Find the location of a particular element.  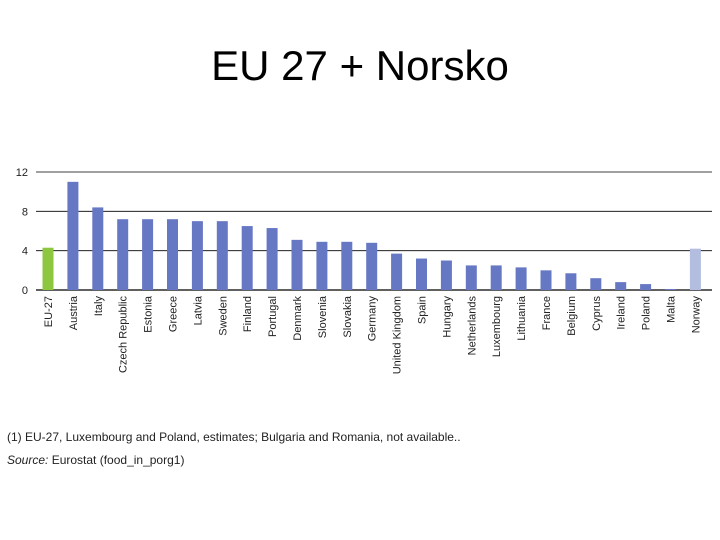

bar-italy is located at coordinates (98, 248).